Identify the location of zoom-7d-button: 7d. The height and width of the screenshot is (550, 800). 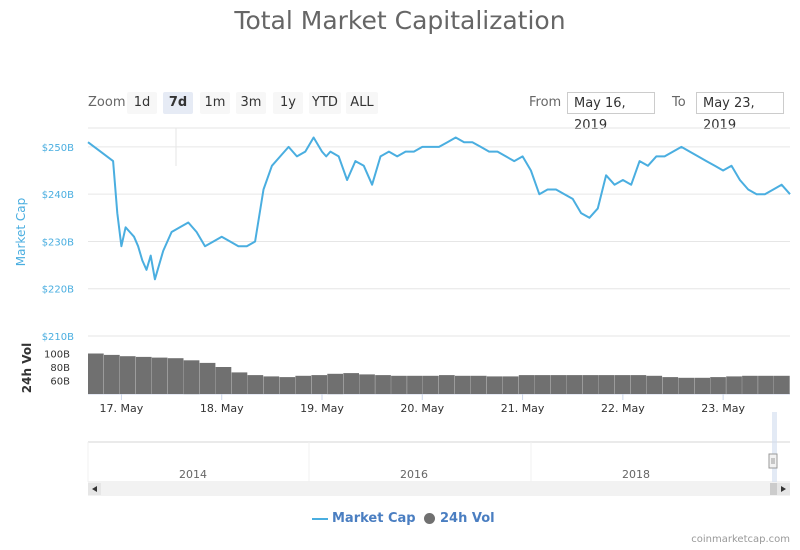
(178, 103).